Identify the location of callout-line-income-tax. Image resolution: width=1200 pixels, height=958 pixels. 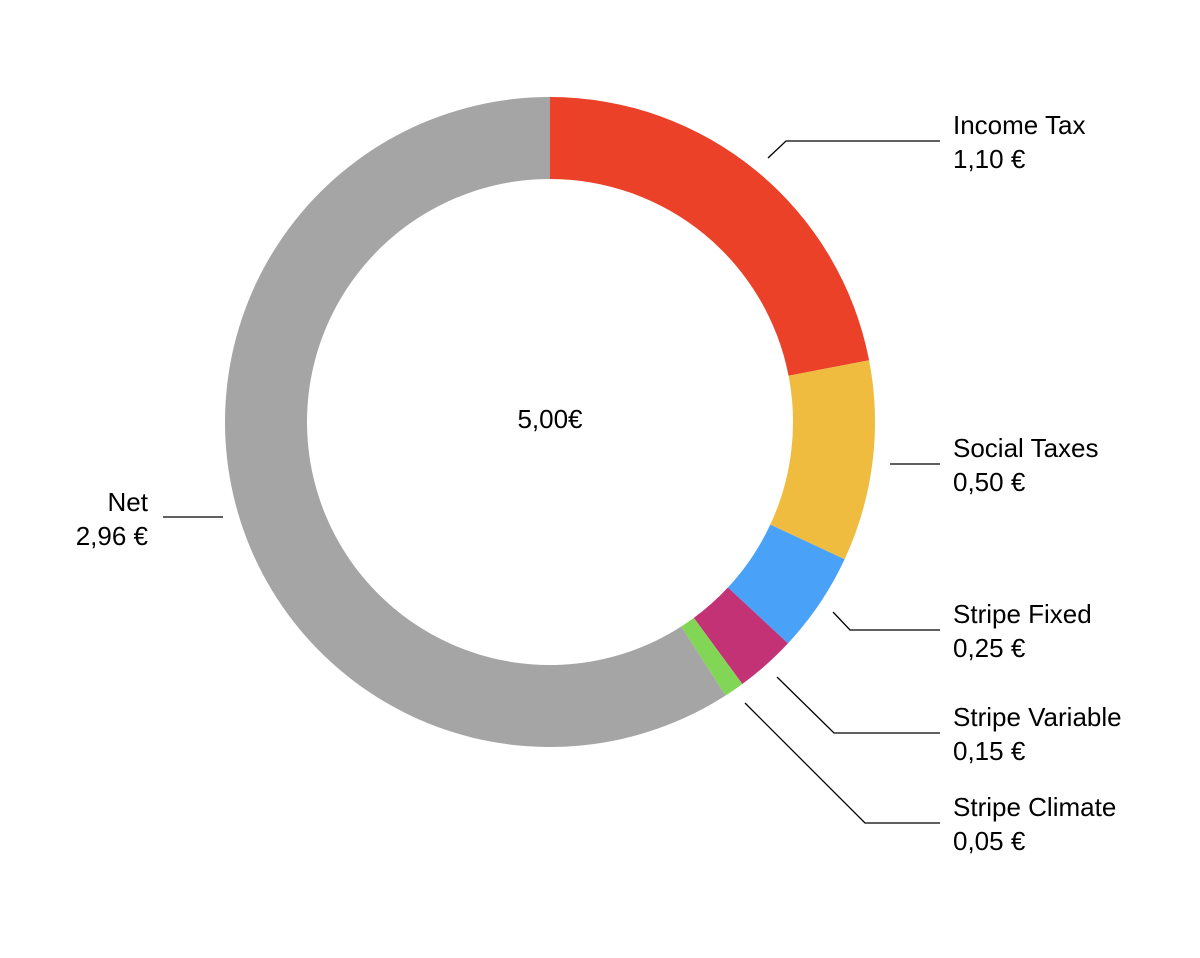
(853, 149).